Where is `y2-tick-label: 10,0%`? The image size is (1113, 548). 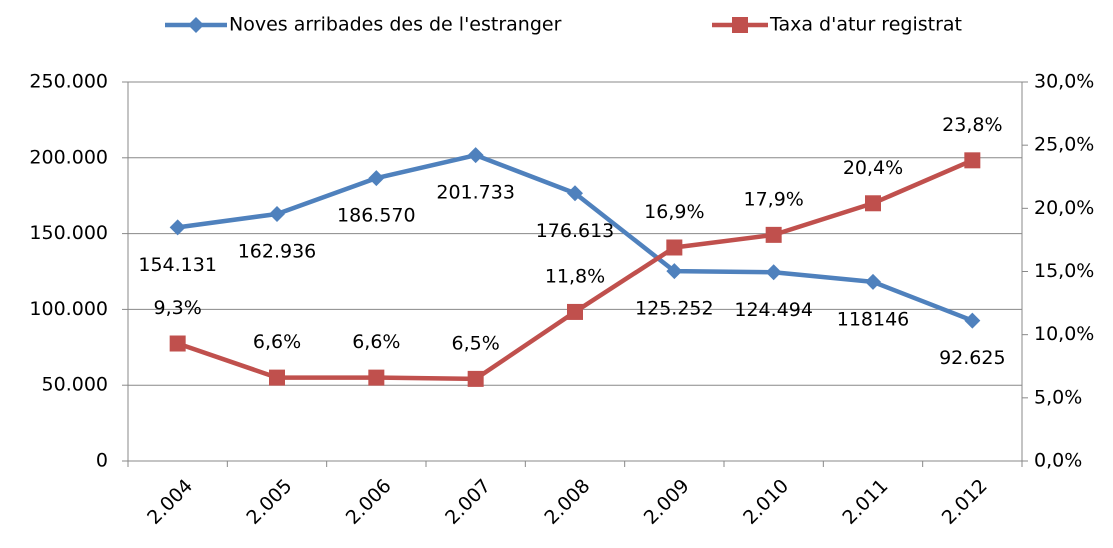
y2-tick-label: 10,0% is located at coordinates (1064, 334).